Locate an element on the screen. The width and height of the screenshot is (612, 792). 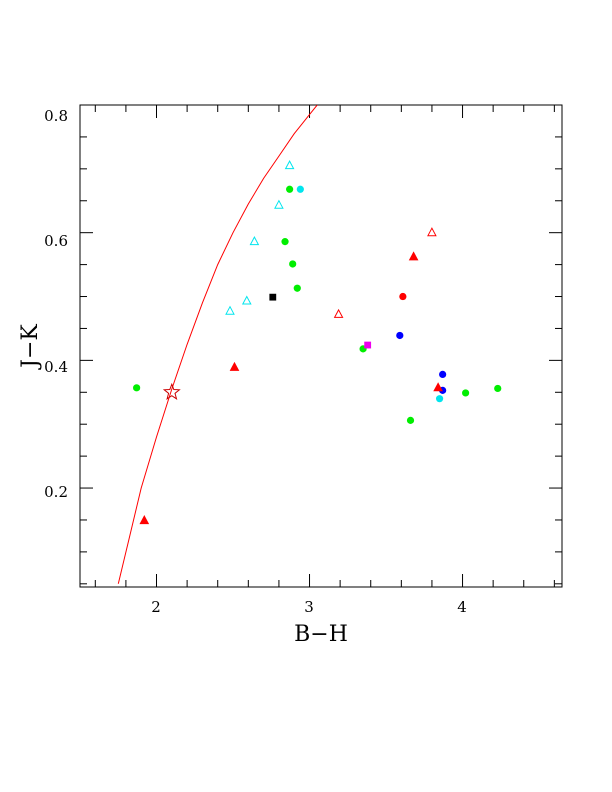
y-tick-label-0.8: 0.8 is located at coordinates (56, 116).